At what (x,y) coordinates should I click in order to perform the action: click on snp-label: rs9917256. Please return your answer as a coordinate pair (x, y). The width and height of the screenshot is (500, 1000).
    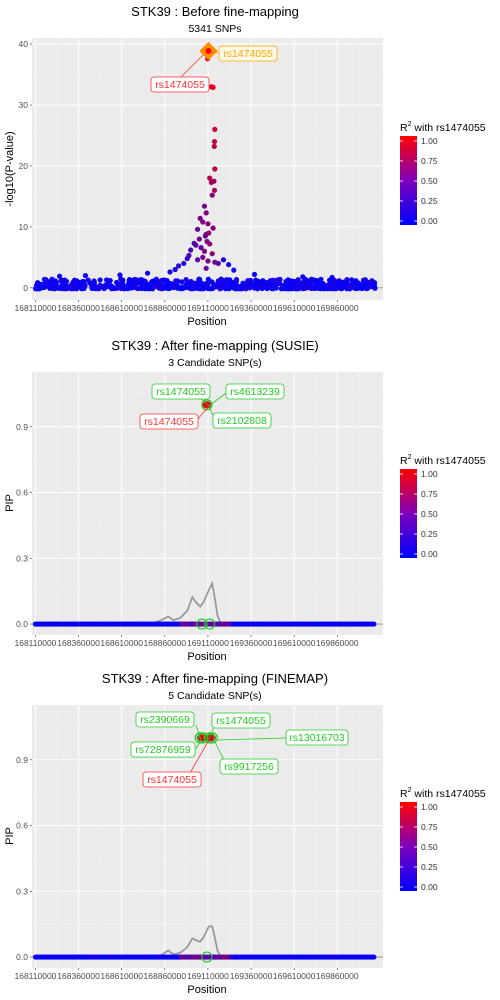
    Looking at the image, I should click on (249, 767).